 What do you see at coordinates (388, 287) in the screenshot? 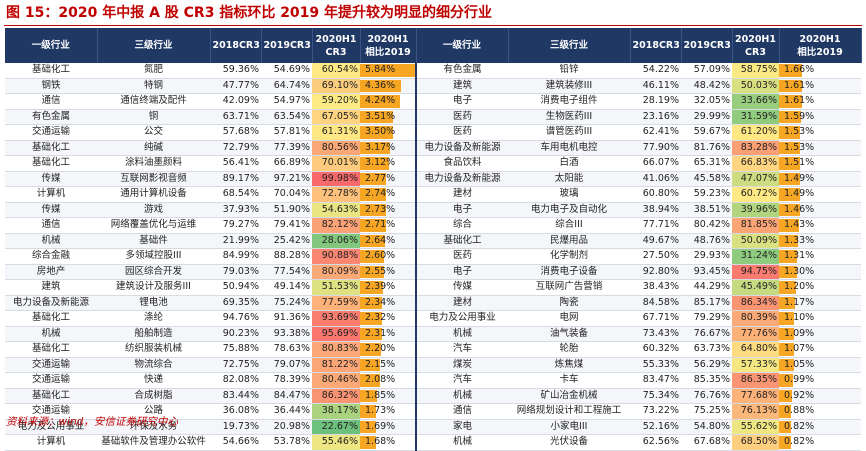
I see `change-cell: 2.39%` at bounding box center [388, 287].